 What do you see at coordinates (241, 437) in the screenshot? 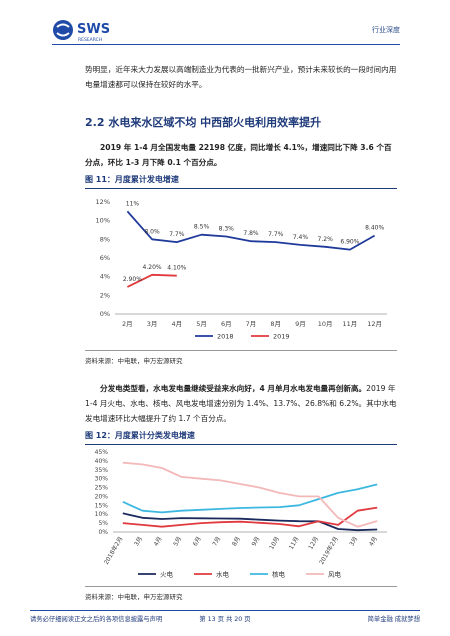
I see `figure-title: 图 12：月度累计分类发电增速` at bounding box center [241, 437].